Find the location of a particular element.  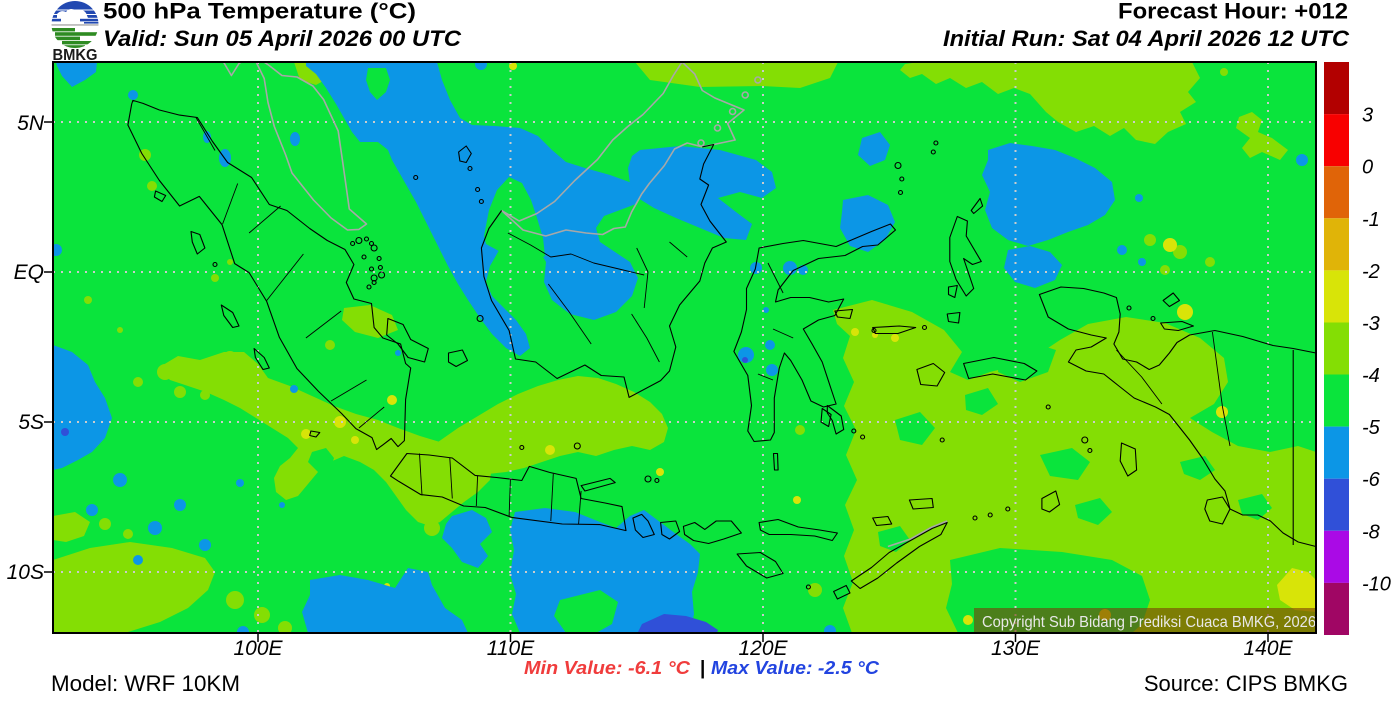

svg-text: BMKG is located at coordinates (75, 55).